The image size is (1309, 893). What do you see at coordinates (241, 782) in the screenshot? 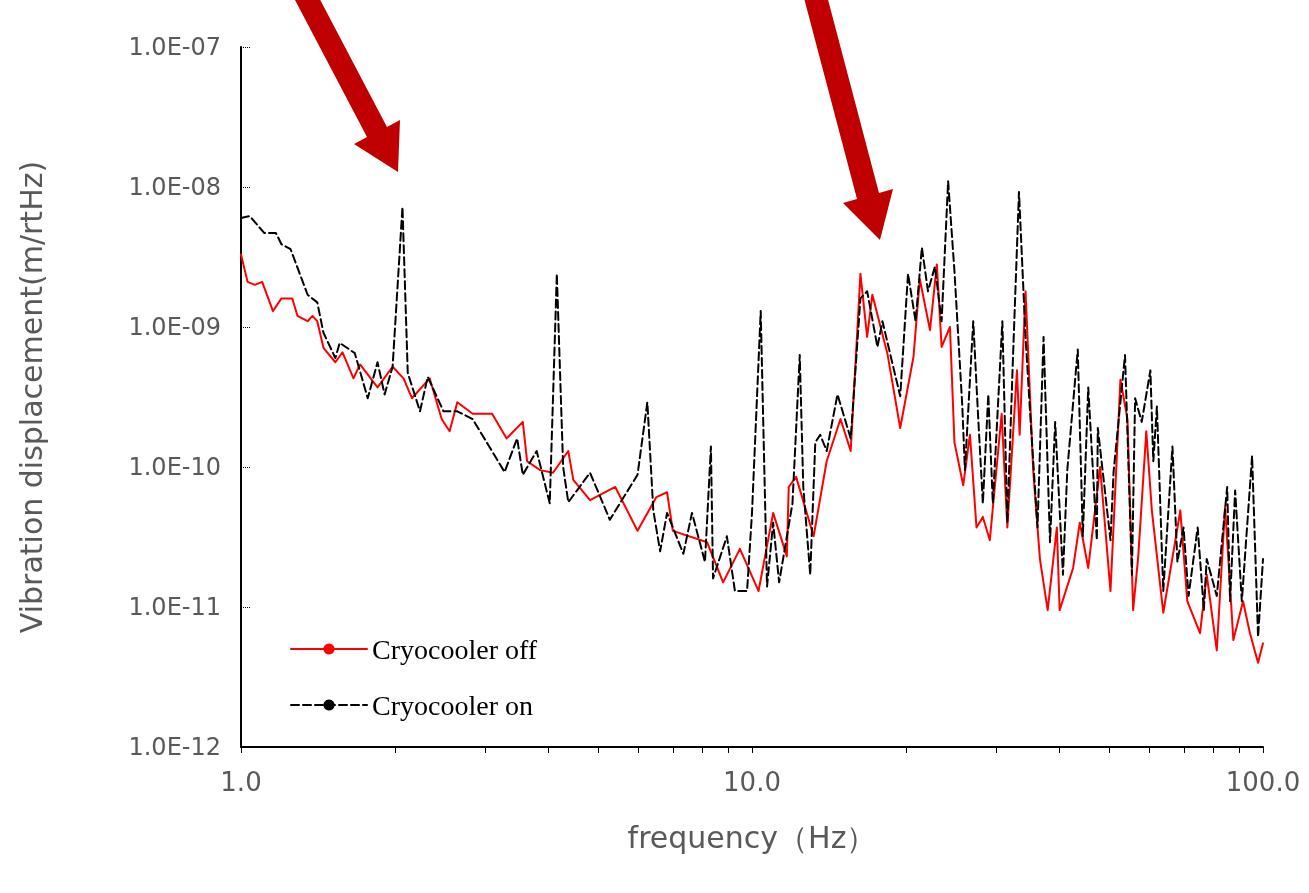
I see `x-tick-label: 1.0` at bounding box center [241, 782].